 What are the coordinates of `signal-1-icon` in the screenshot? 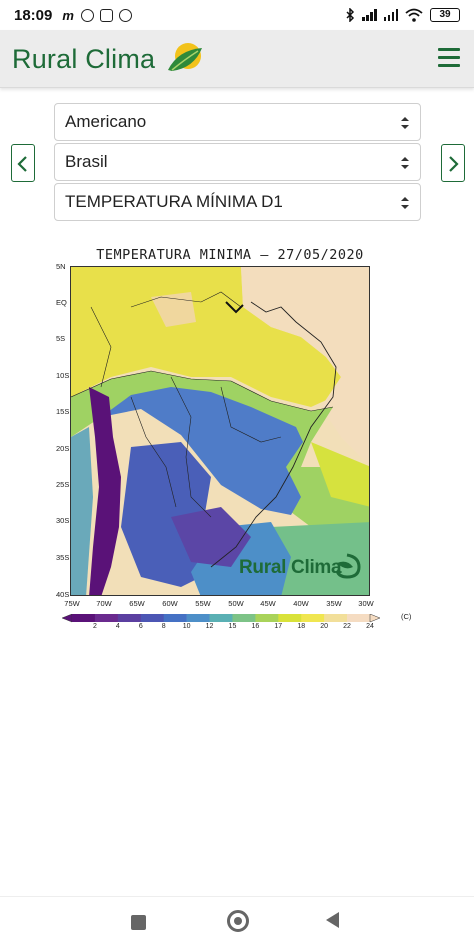 It's located at (369, 15).